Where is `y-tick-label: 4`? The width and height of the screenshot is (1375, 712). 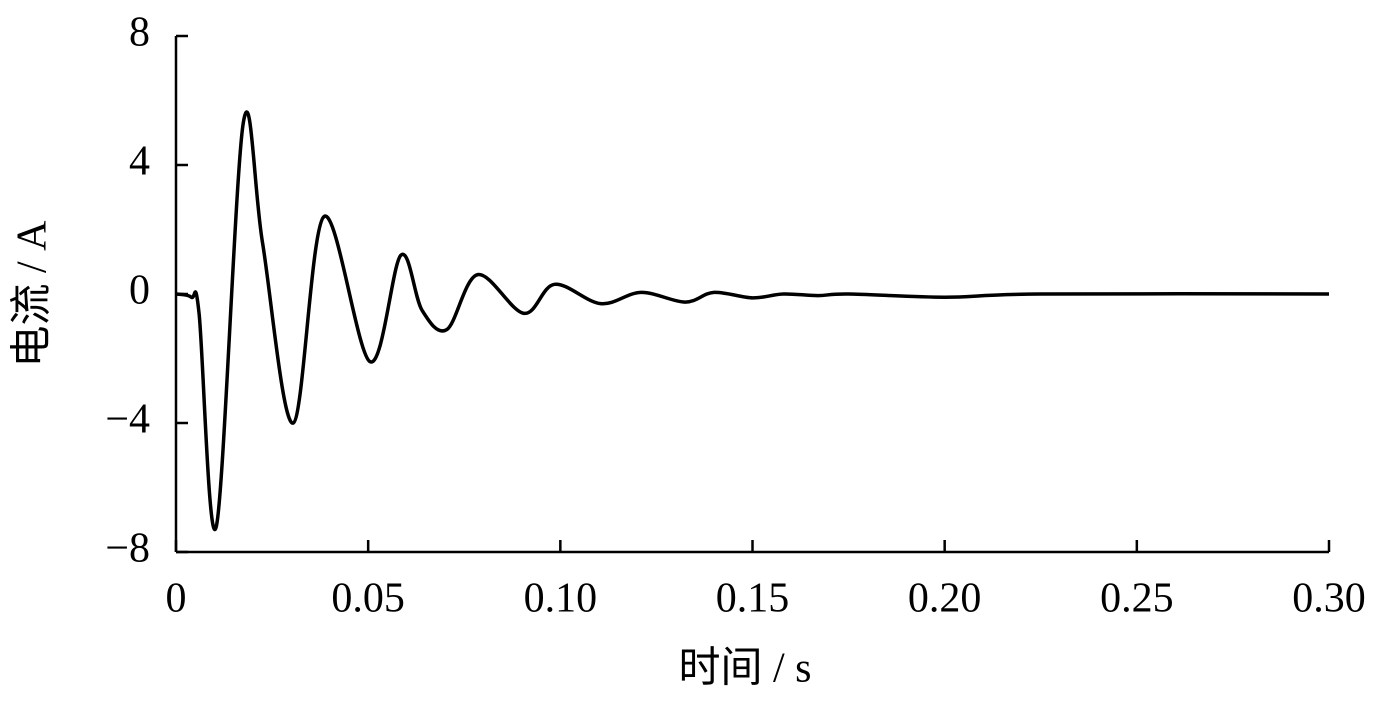 y-tick-label: 4 is located at coordinates (139, 162).